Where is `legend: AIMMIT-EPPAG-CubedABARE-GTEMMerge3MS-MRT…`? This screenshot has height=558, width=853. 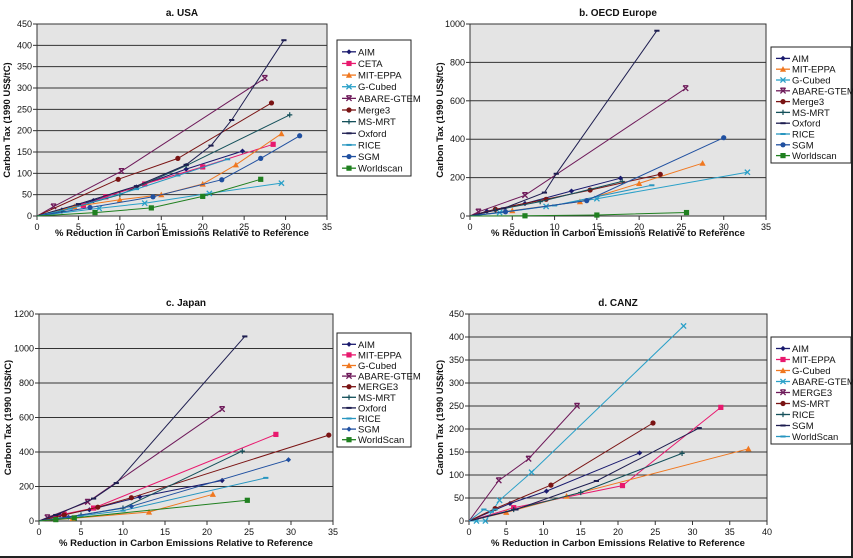 legend: AIMMIT-EPPAG-CubedABARE-GTEMMerge3MS-MRT… is located at coordinates (811, 105).